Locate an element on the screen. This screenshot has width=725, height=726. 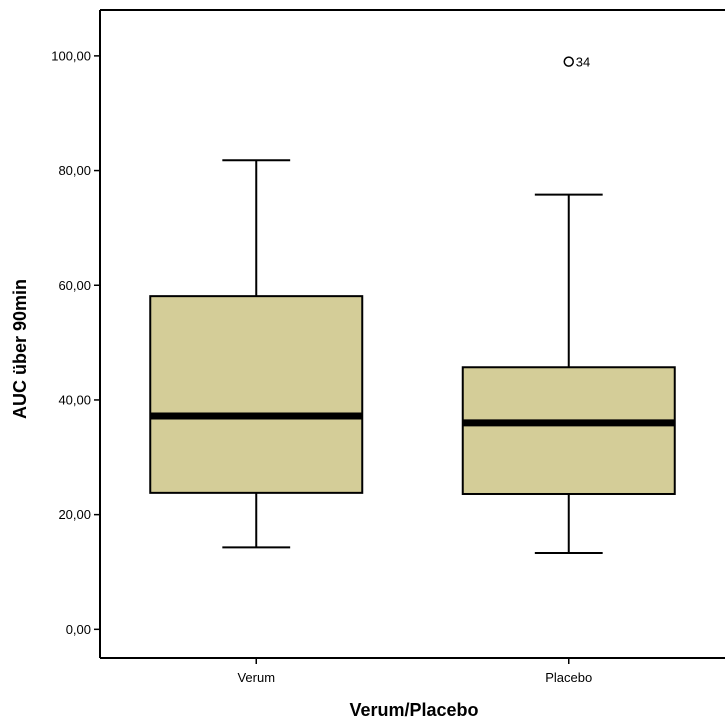
x-axis-ticks: Verum Placebo is located at coordinates (414, 671).